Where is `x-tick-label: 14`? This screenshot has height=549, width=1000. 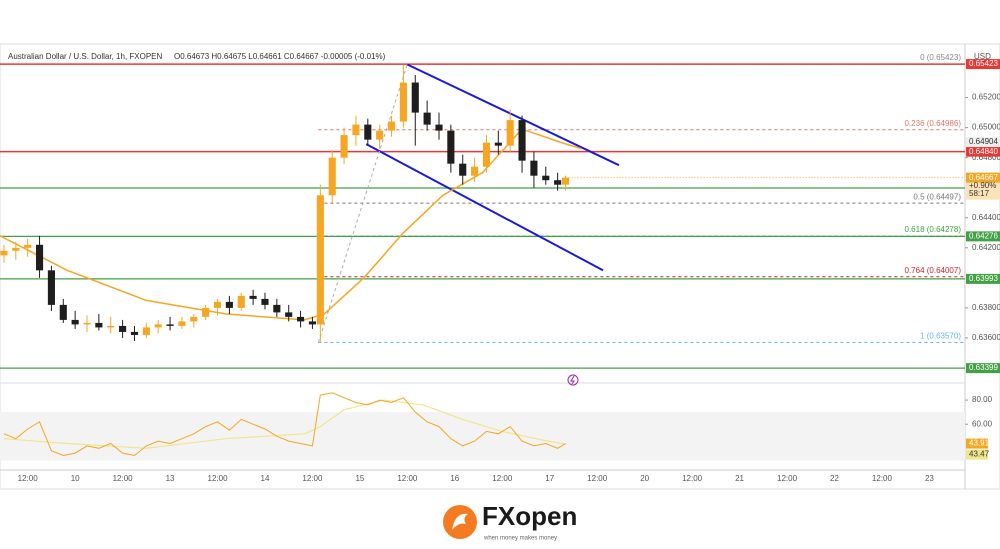 x-tick-label: 14 is located at coordinates (265, 478).